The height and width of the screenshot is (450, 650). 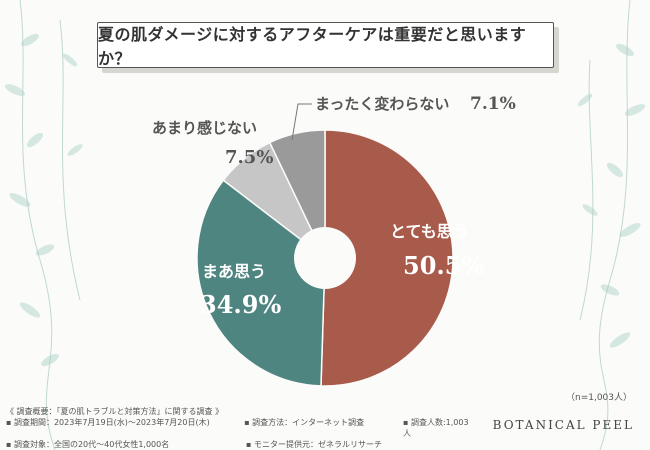 What do you see at coordinates (88, 444) in the screenshot?
I see `footer-target: ▪ 調査対象：全国の20代〜40代女性1,000名` at bounding box center [88, 444].